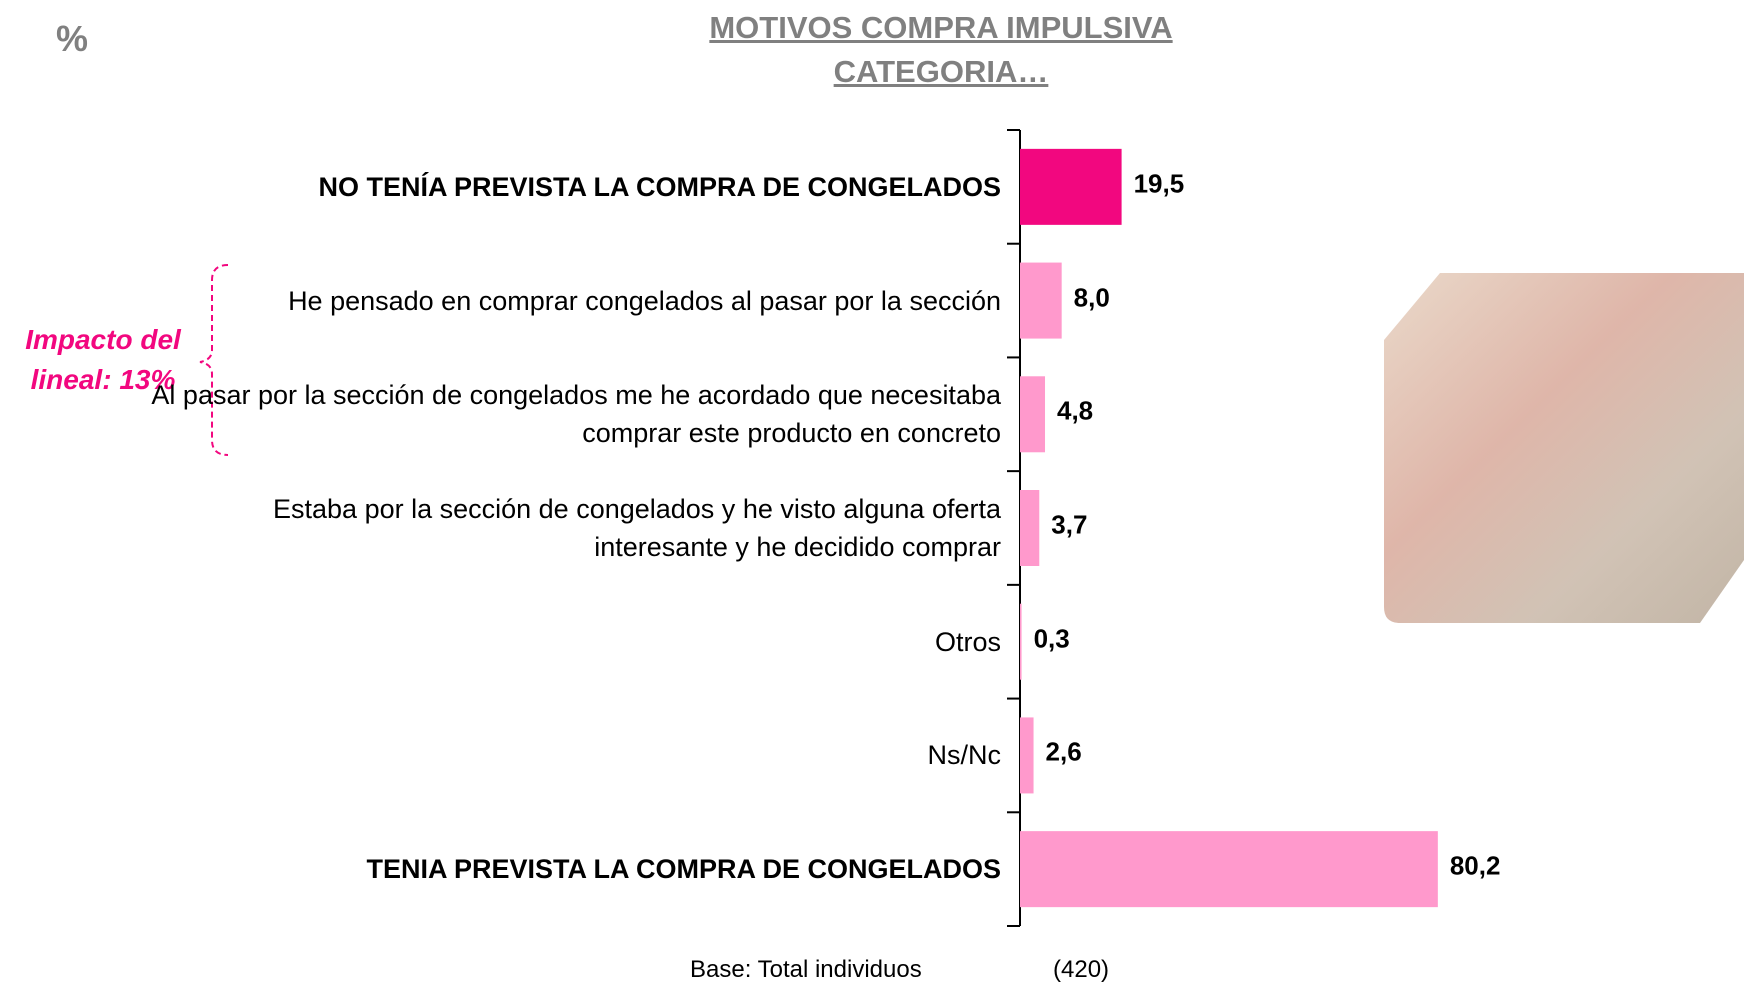 The width and height of the screenshot is (1744, 984). What do you see at coordinates (1564, 448) in the screenshot?
I see `decorative-photo` at bounding box center [1564, 448].